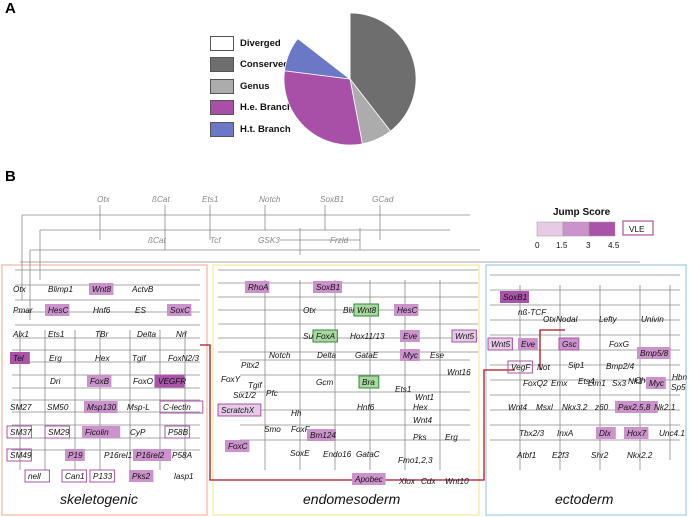  Describe the element at coordinates (326, 336) in the screenshot. I see `gene-label: FoxA` at that location.